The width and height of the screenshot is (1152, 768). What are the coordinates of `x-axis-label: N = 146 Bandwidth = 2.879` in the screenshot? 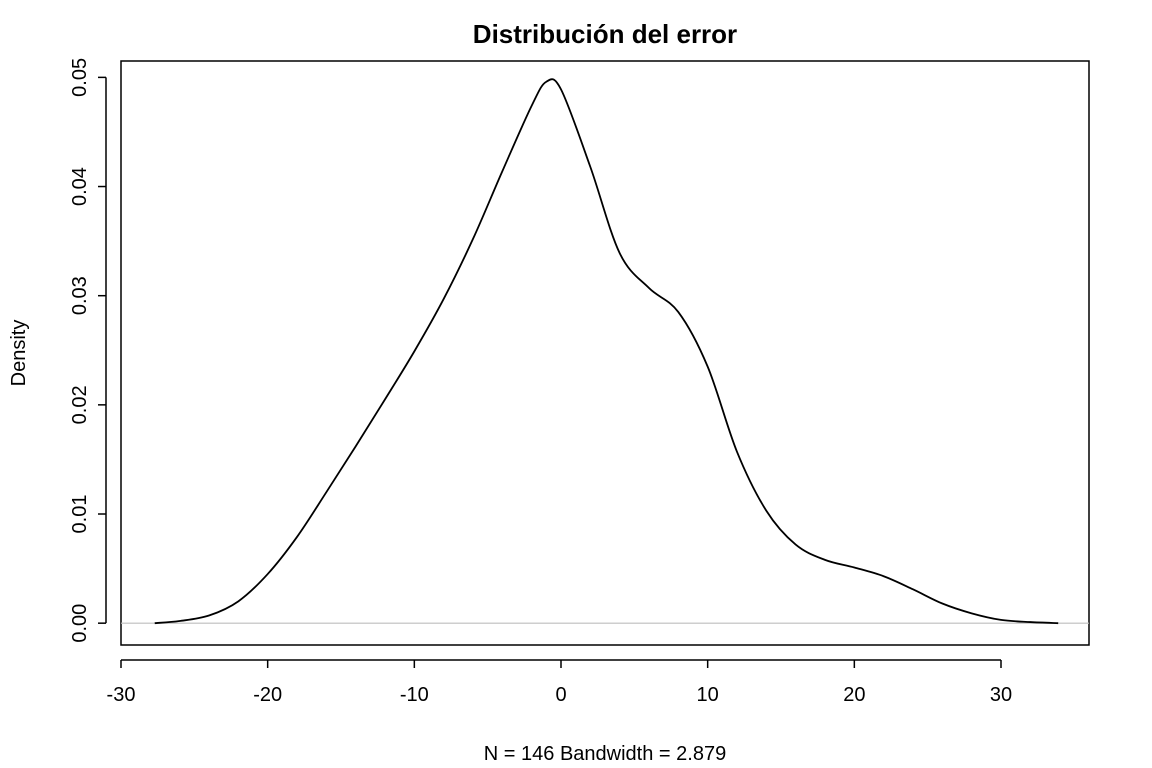 It's located at (605, 754).